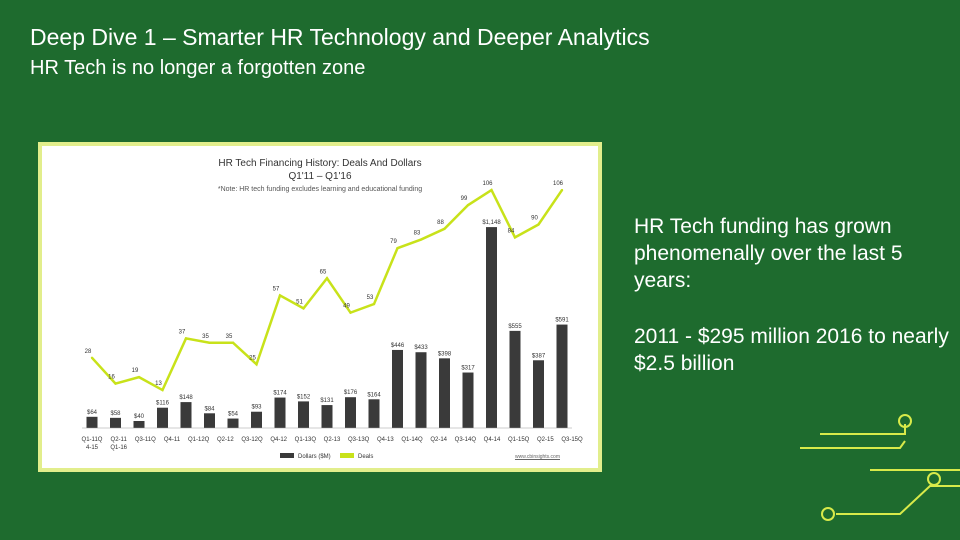  I want to click on bar-label: $387, so click(539, 356).